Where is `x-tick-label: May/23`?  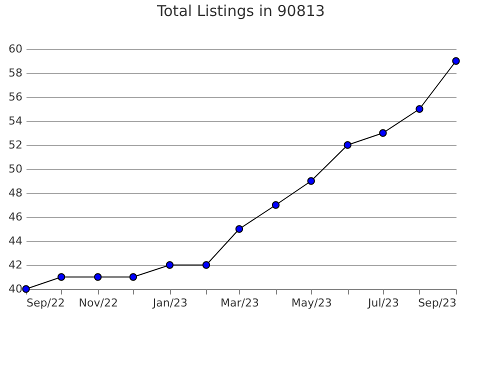 x-tick-label: May/23 is located at coordinates (311, 303).